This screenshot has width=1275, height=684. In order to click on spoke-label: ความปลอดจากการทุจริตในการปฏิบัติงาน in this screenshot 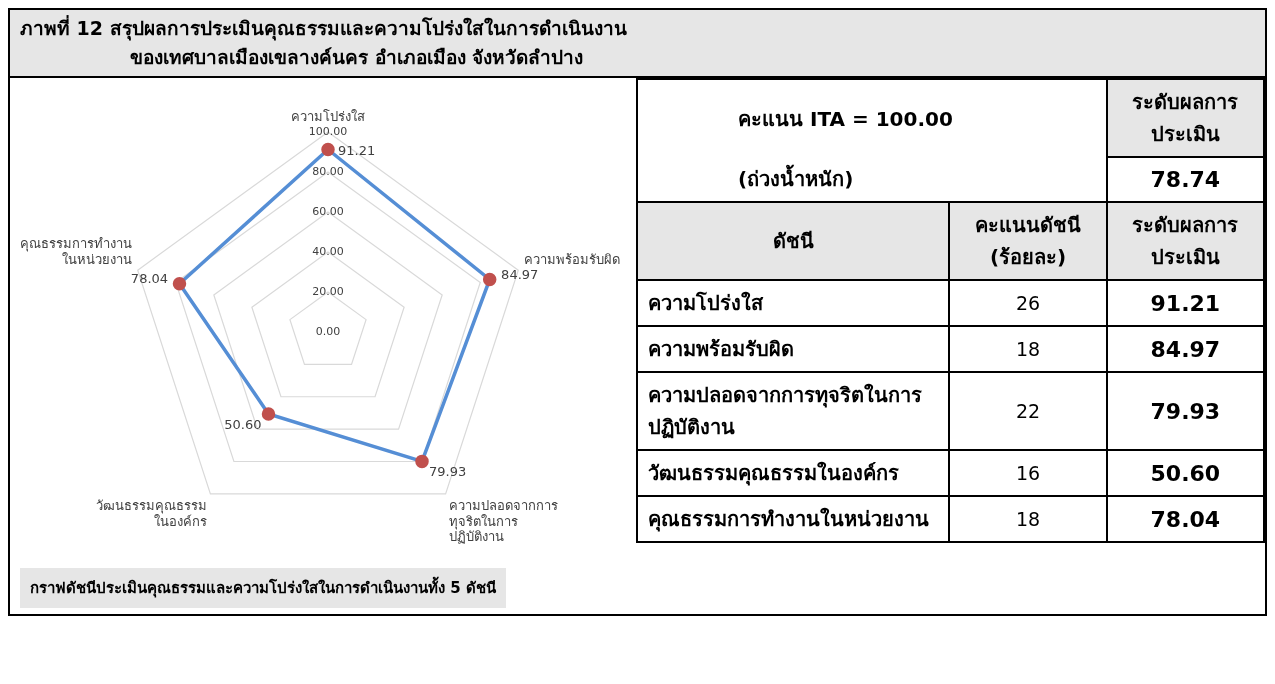, I will do `click(504, 521)`.